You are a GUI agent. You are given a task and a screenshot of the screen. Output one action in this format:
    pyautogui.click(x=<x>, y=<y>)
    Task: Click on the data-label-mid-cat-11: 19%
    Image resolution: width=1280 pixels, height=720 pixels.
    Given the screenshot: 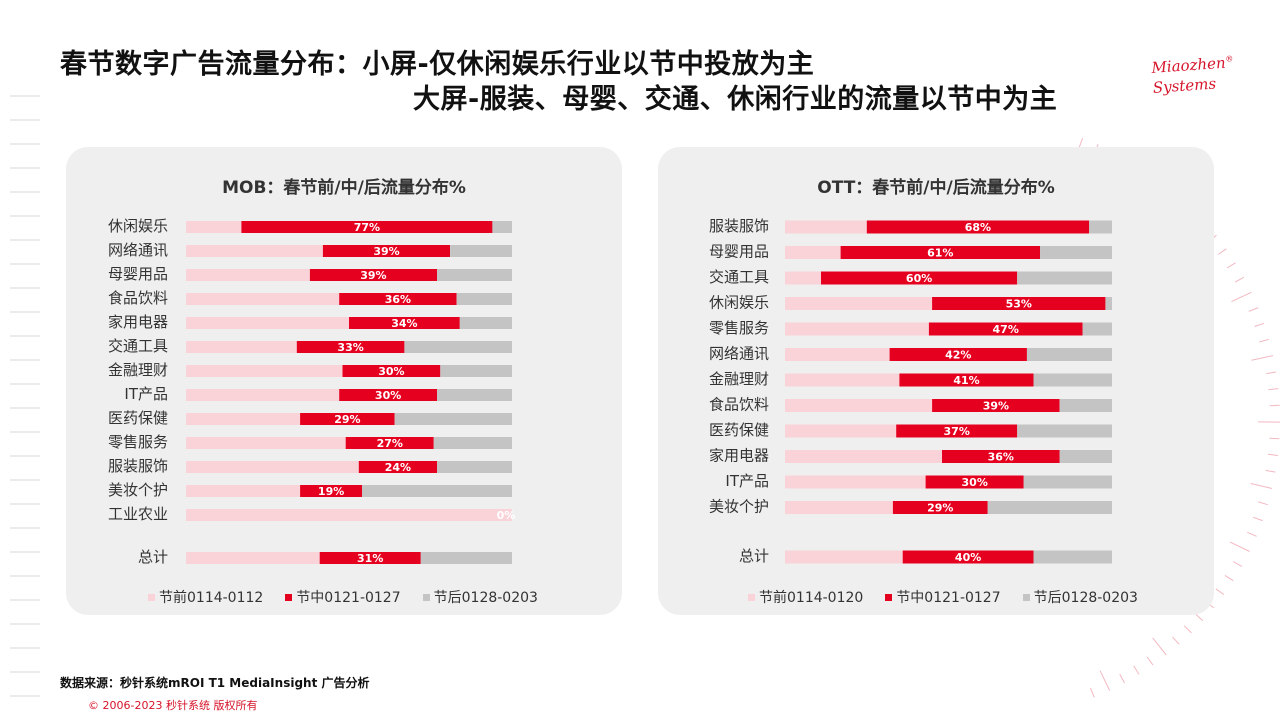 What is the action you would take?
    pyautogui.click(x=331, y=491)
    